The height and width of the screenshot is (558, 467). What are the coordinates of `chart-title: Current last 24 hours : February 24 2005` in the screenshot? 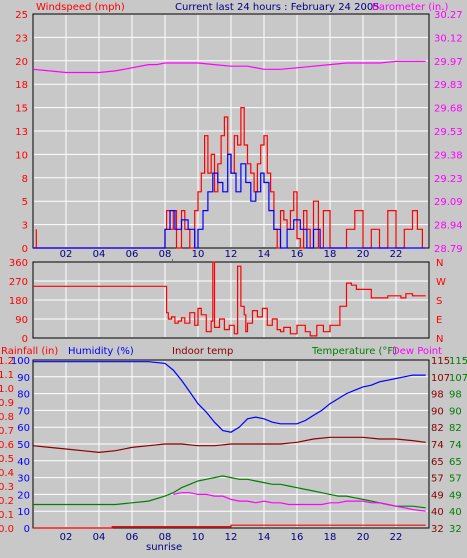 It's located at (277, 7).